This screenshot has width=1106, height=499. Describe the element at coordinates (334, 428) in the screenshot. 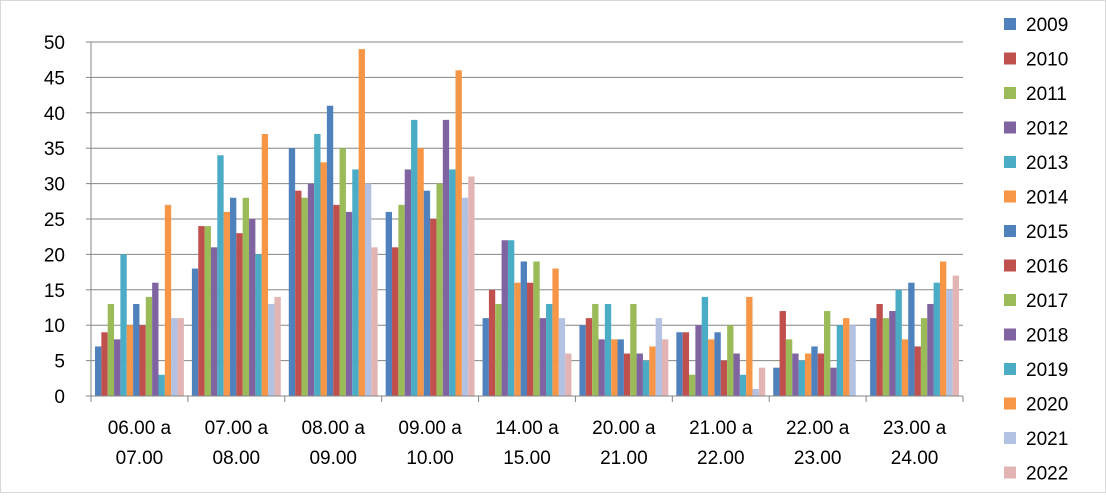

I see `x-tick-label-line: 08.00 a` at that location.